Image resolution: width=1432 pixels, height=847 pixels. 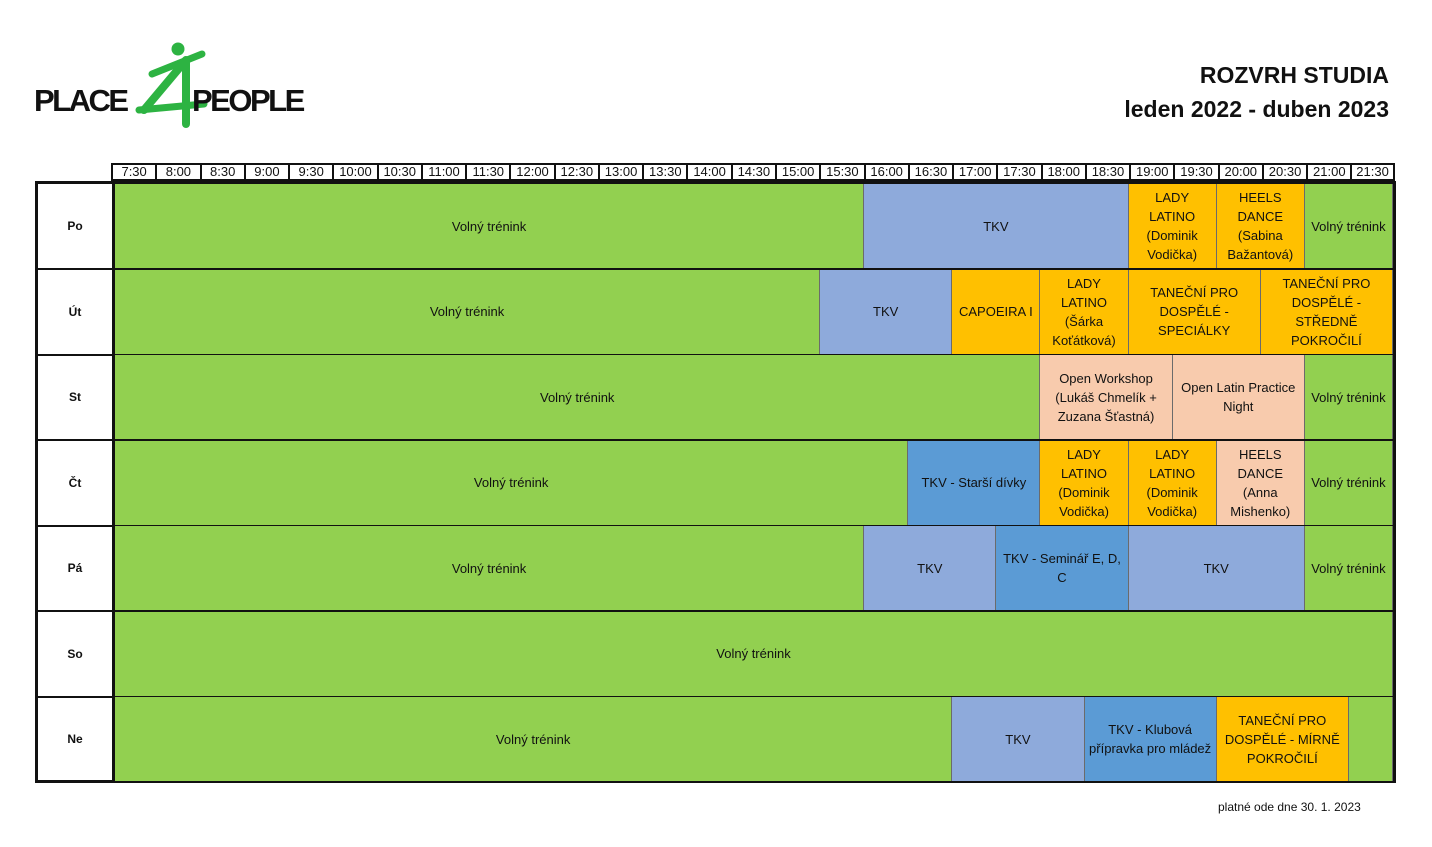 What do you see at coordinates (1282, 739) in the screenshot?
I see `slot-label: TANEČNÍ PRO DOSPĚLÉ - MÍRNĚ POKROČILÍ` at bounding box center [1282, 739].